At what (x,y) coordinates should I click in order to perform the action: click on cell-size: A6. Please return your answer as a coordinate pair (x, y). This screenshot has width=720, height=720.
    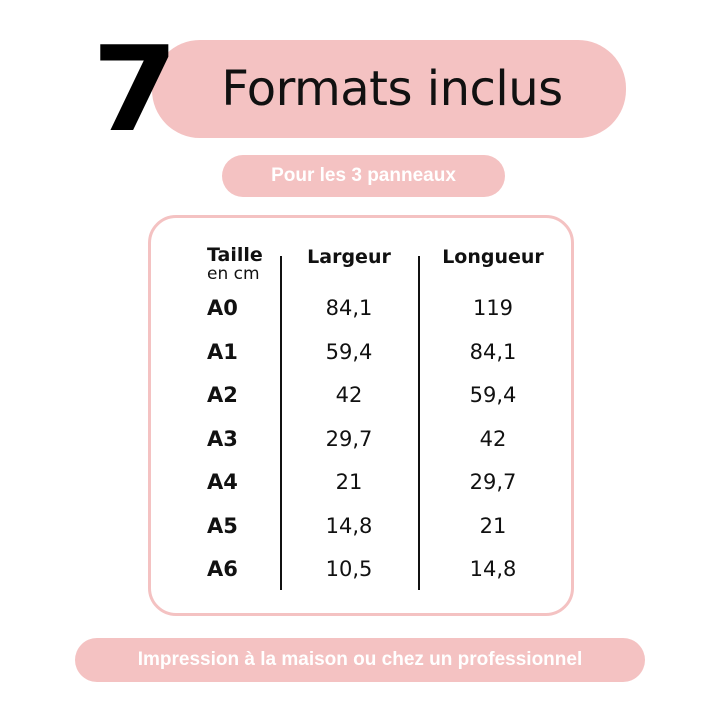
    Looking at the image, I should click on (222, 569).